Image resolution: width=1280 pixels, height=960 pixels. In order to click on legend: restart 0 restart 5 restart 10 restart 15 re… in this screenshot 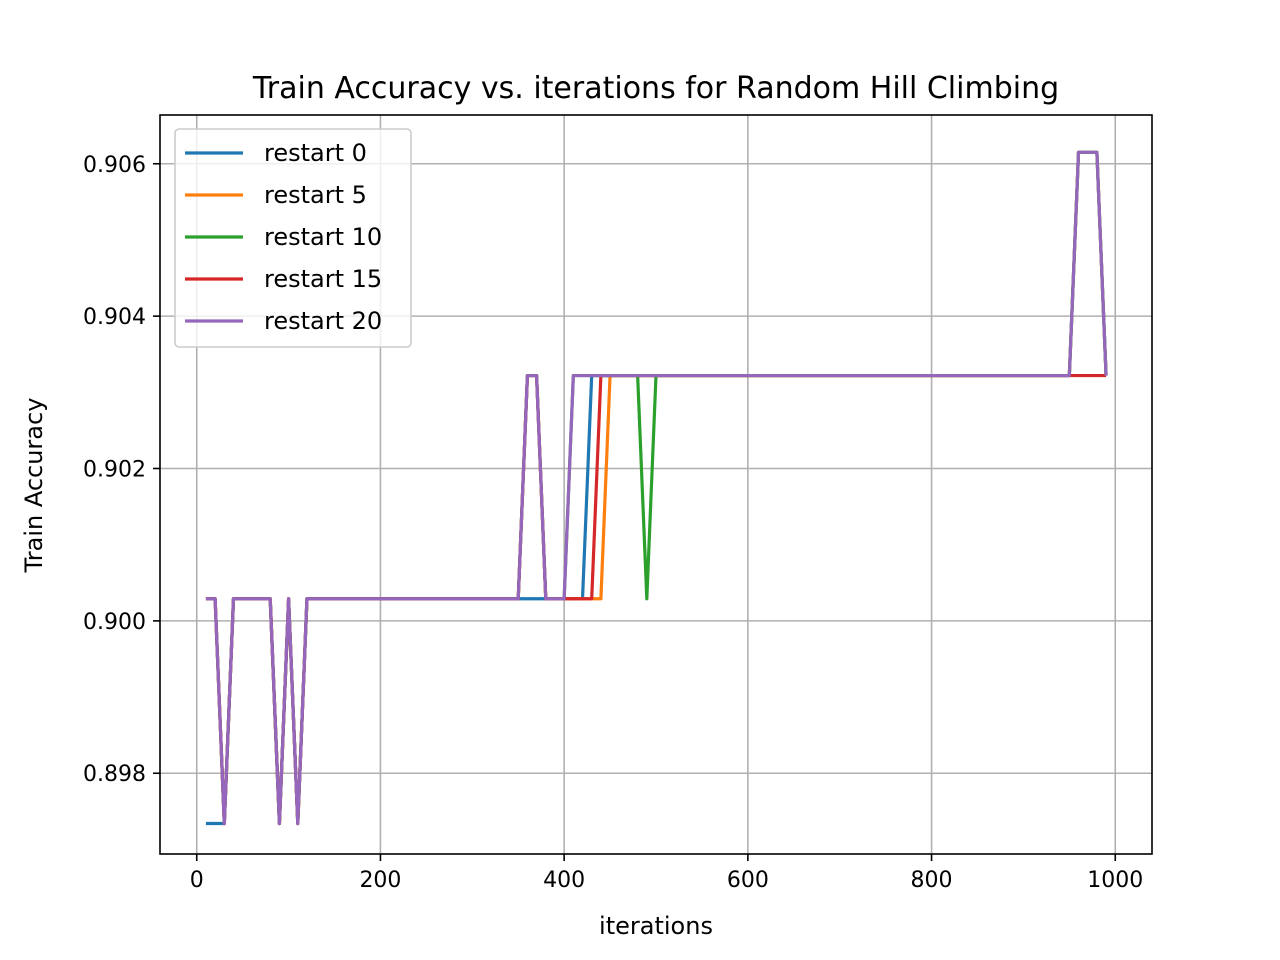, I will do `click(293, 238)`.